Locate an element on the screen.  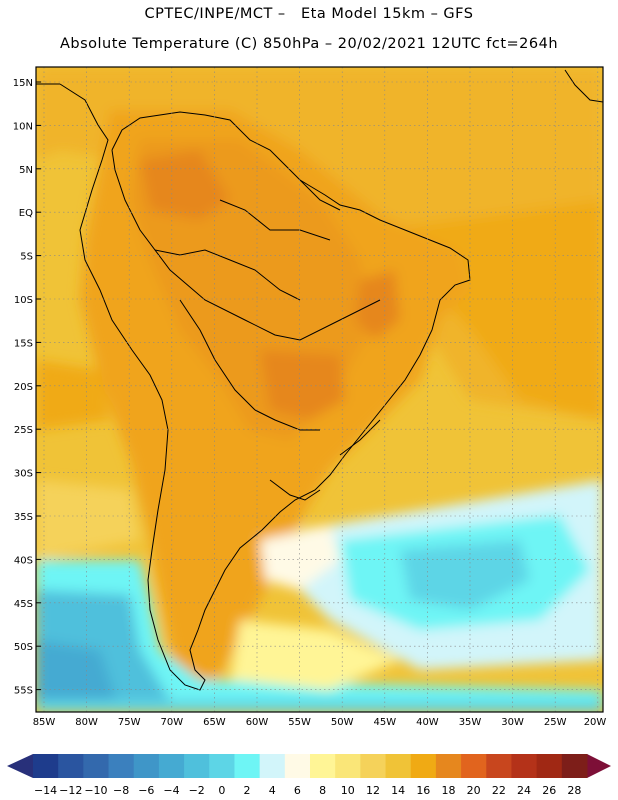
colorbar-tick-label: 0 is located at coordinates (221, 790).